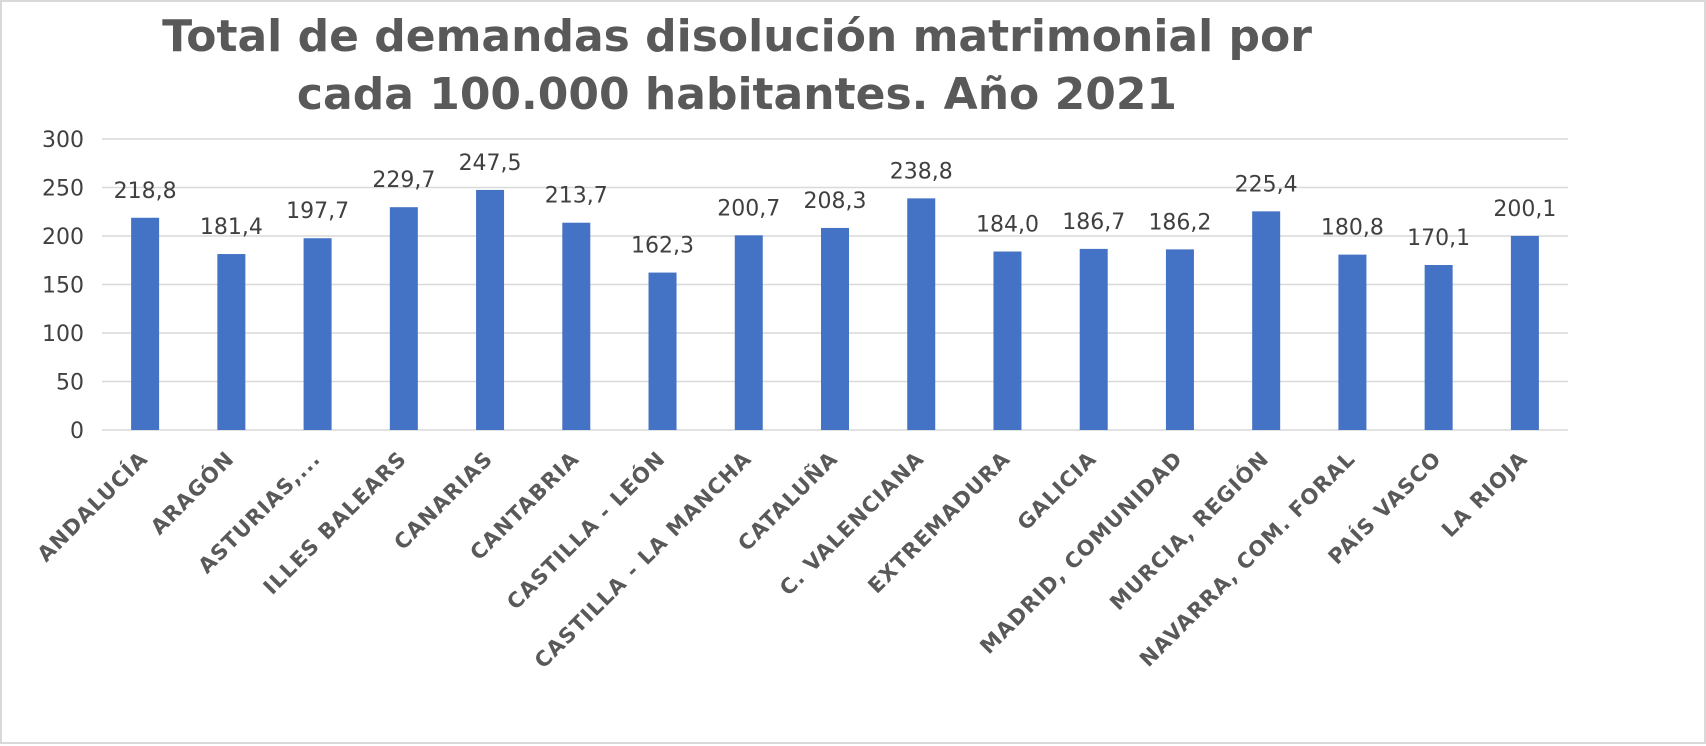  What do you see at coordinates (145, 191) in the screenshot?
I see `data-label: 218,8` at bounding box center [145, 191].